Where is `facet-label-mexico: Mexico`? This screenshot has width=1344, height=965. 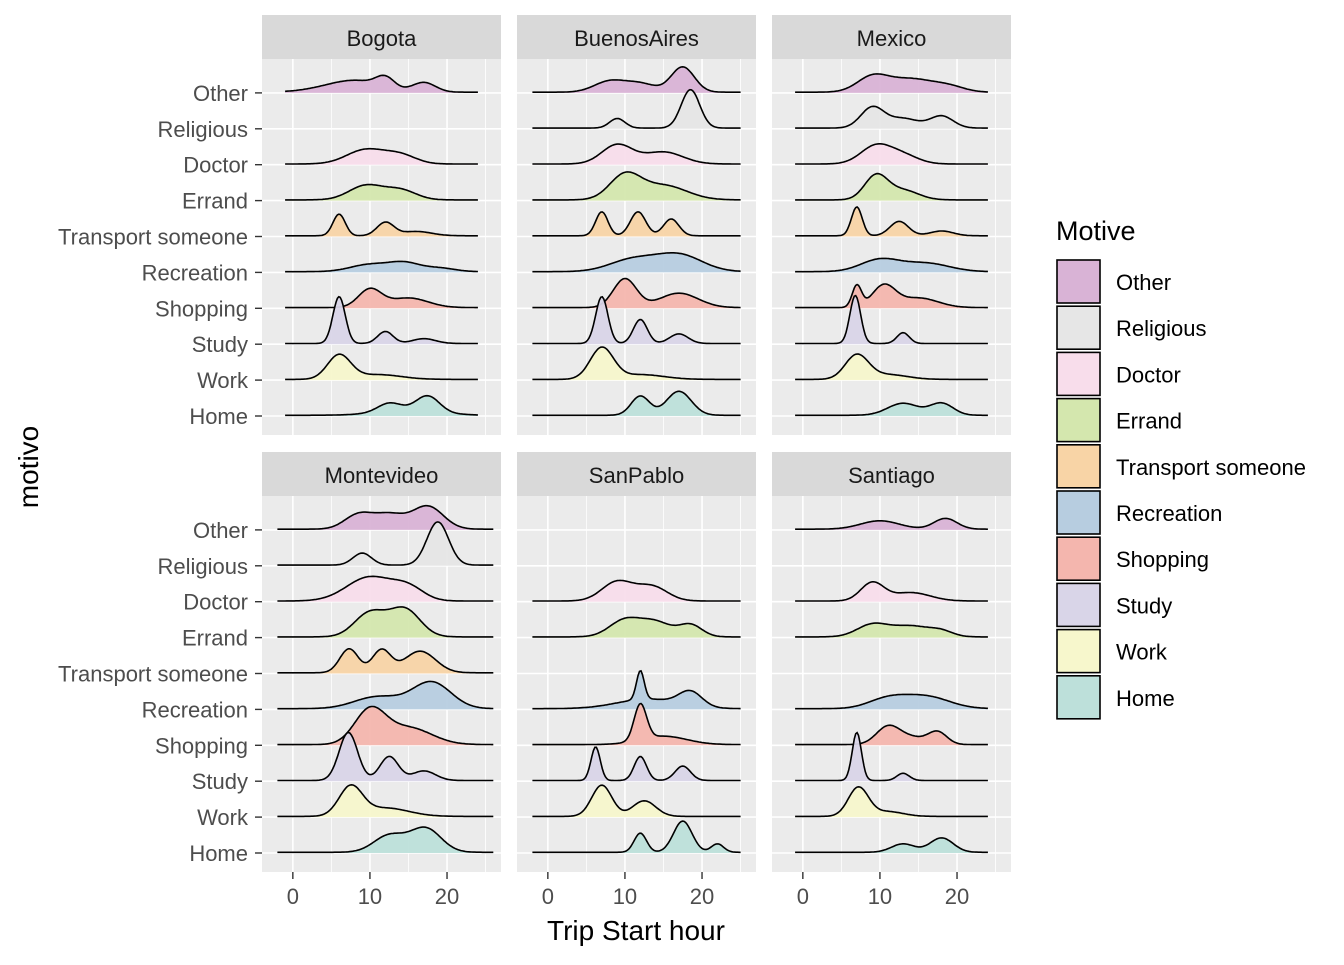 facet-label-mexico: Mexico is located at coordinates (892, 38).